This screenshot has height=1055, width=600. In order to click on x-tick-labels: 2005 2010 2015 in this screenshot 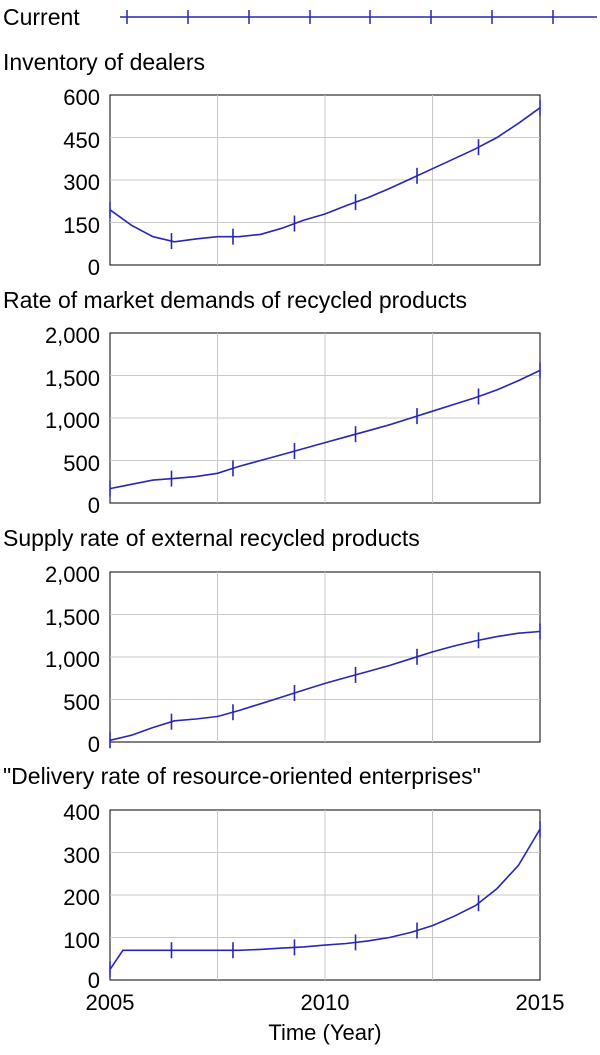, I will do `click(325, 1002)`.